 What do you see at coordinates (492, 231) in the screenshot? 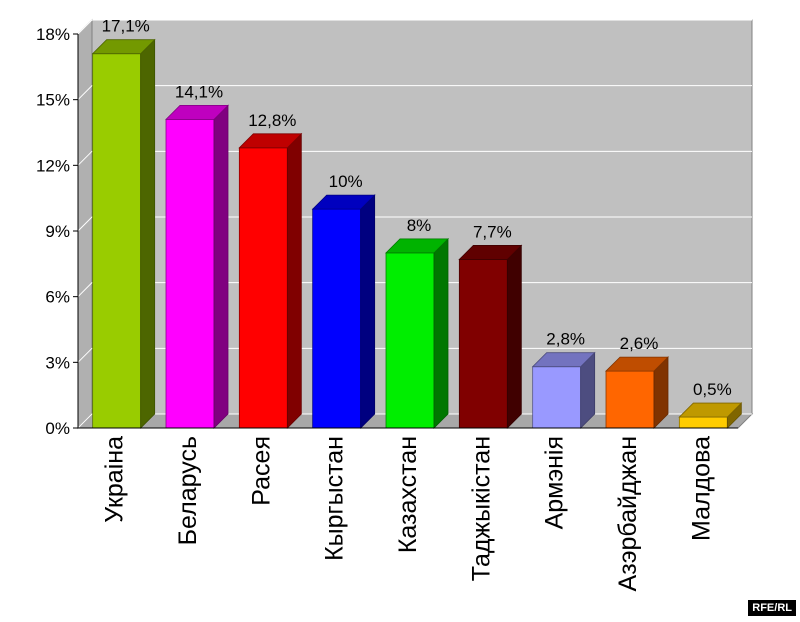
I see `bar-value-label: 7,7%` at bounding box center [492, 231].